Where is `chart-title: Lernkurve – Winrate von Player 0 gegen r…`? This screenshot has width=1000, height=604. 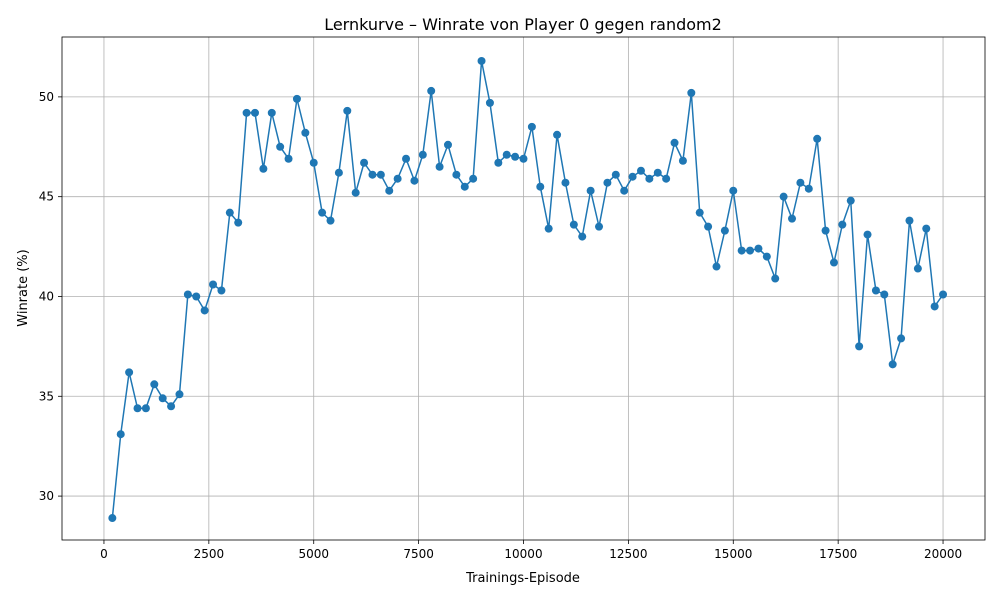
chart-title: Lernkurve – Winrate von Player 0 gegen r… is located at coordinates (523, 24).